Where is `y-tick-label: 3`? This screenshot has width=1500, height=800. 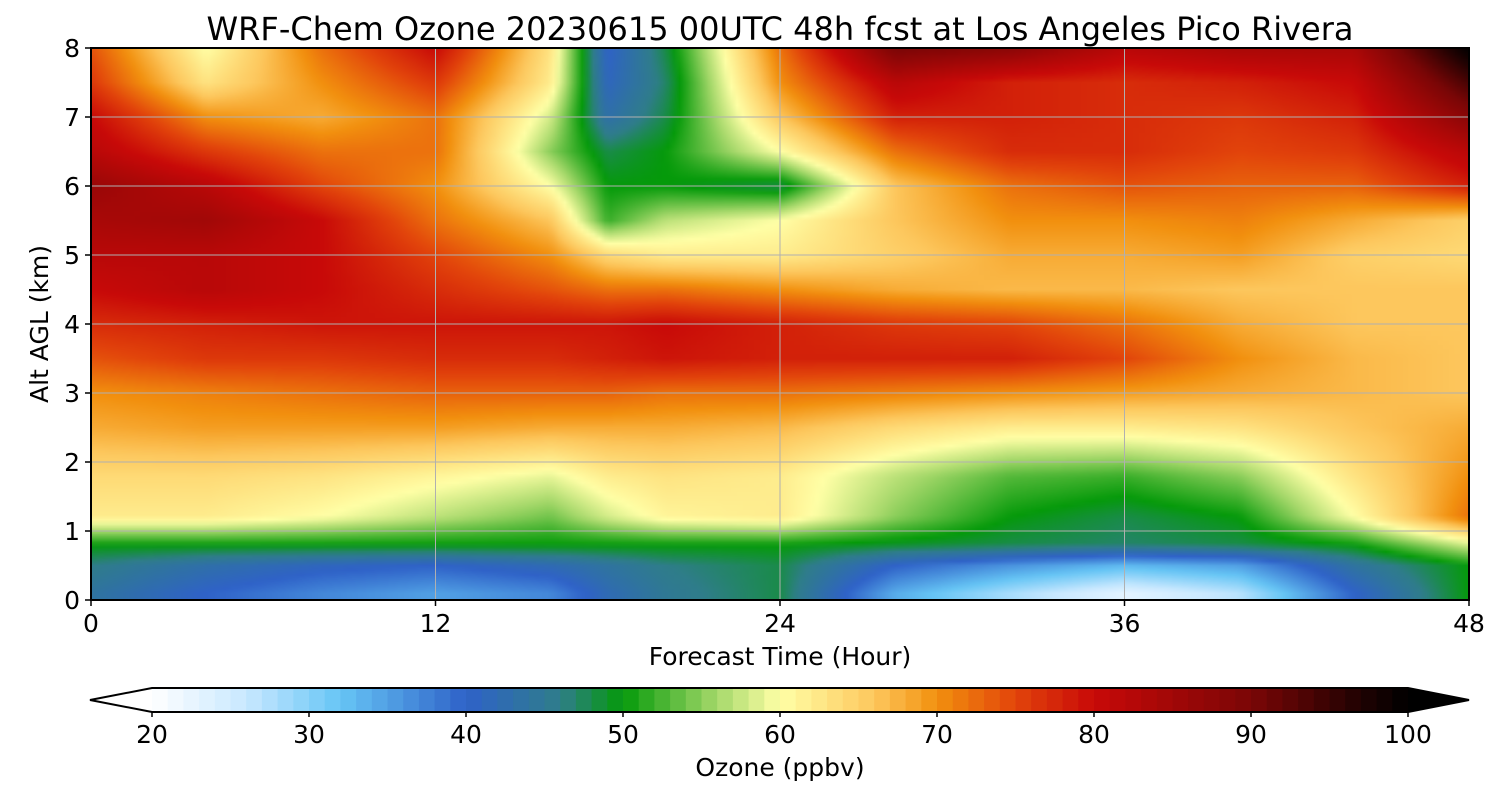
y-tick-label: 3 is located at coordinates (72, 393).